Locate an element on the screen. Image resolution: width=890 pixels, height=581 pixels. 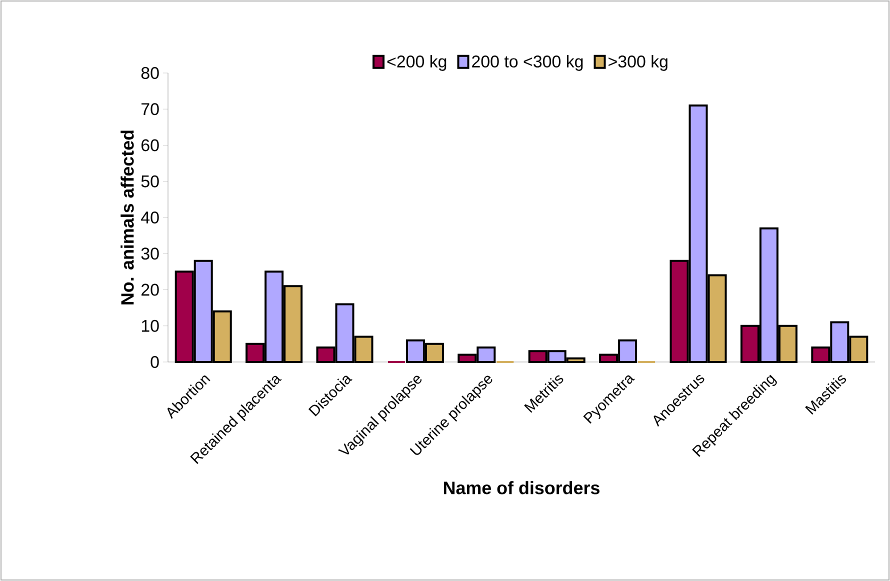
legend-label: <200 kg is located at coordinates (416, 63).